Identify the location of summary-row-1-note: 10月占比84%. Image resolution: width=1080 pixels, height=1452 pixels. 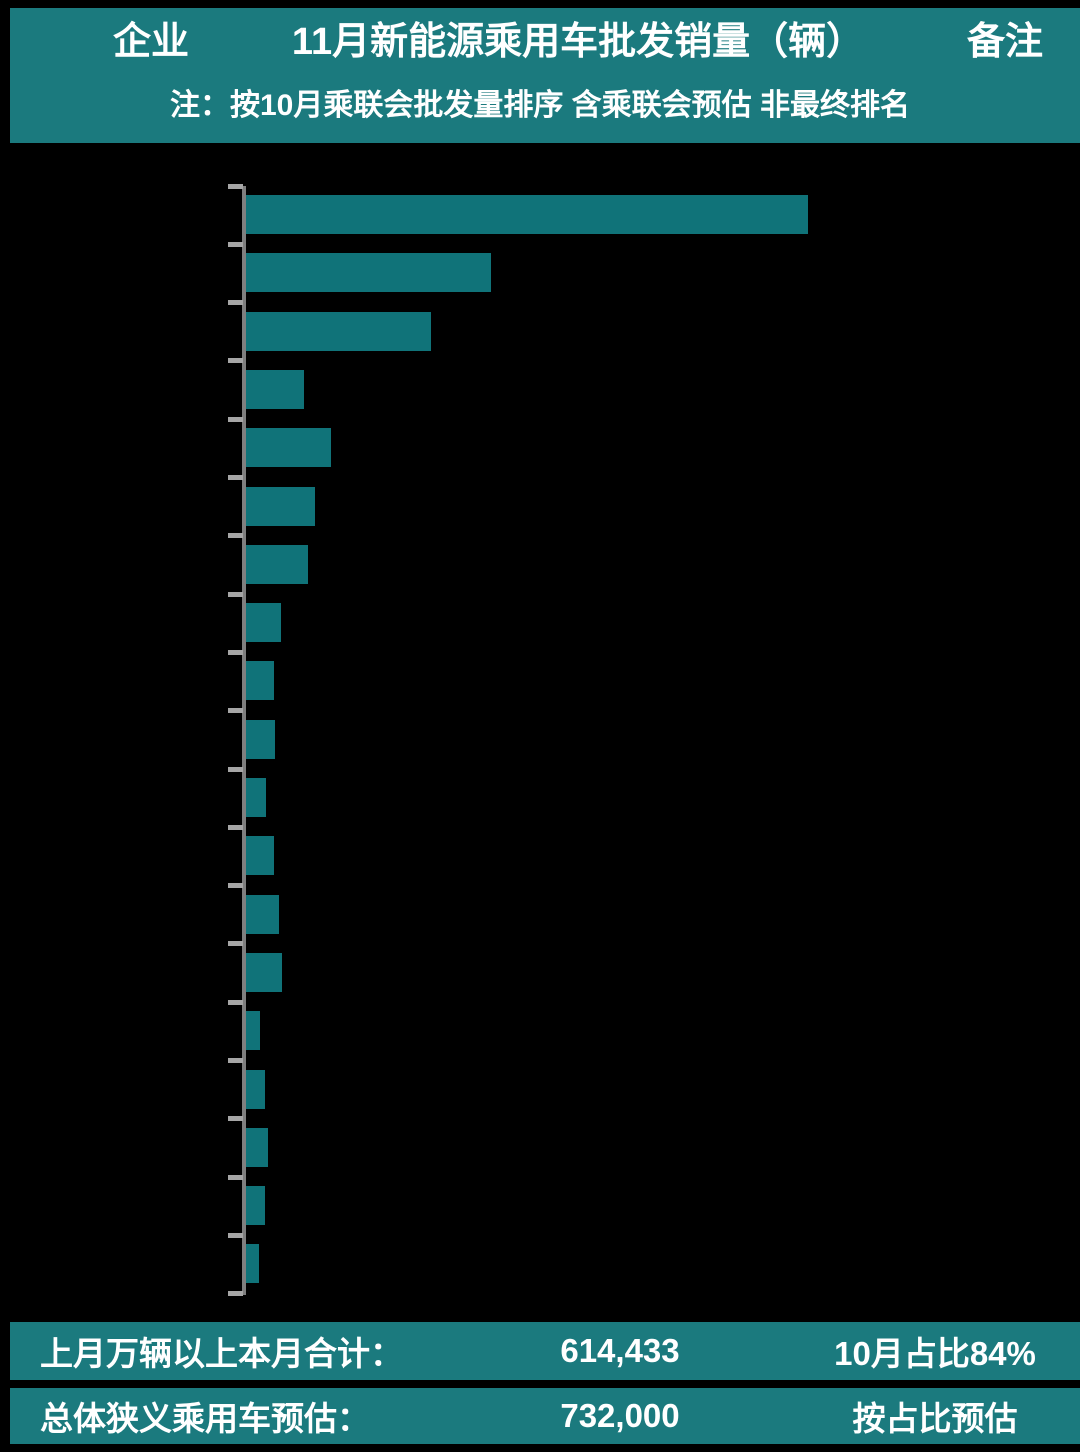
(935, 1353).